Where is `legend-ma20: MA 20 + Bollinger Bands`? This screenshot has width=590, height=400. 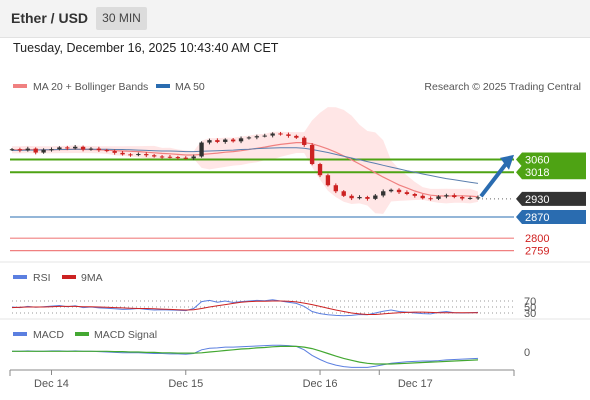
legend-ma20: MA 20 + Bollinger Bands is located at coordinates (80, 87).